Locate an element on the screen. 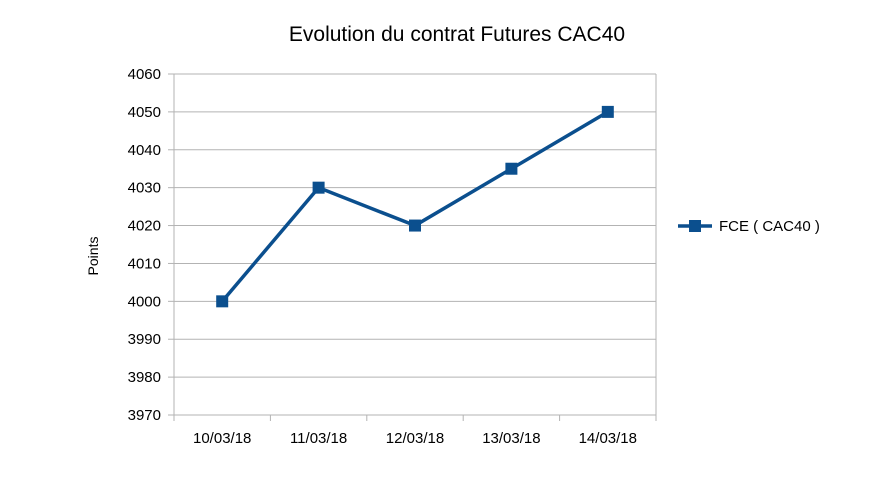 The width and height of the screenshot is (893, 480). y-tick-label-7: 3990 is located at coordinates (144, 339).